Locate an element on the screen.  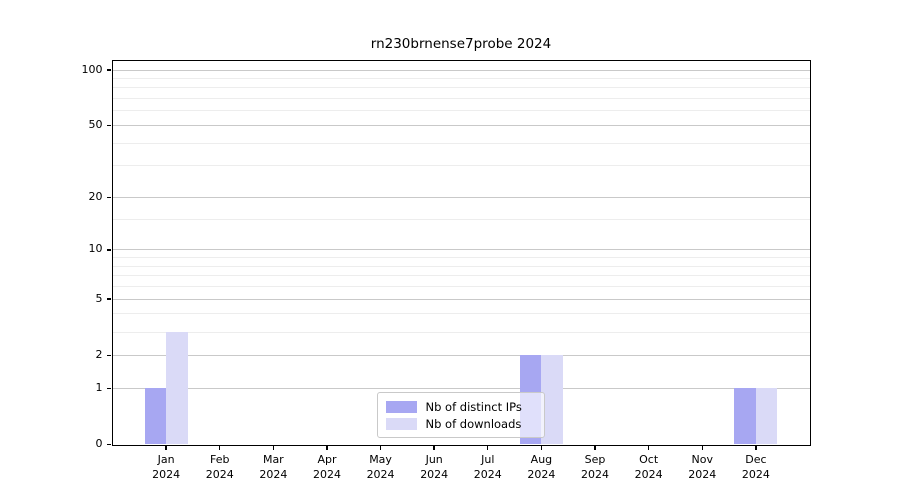
x-tick-jul is located at coordinates (488, 448).